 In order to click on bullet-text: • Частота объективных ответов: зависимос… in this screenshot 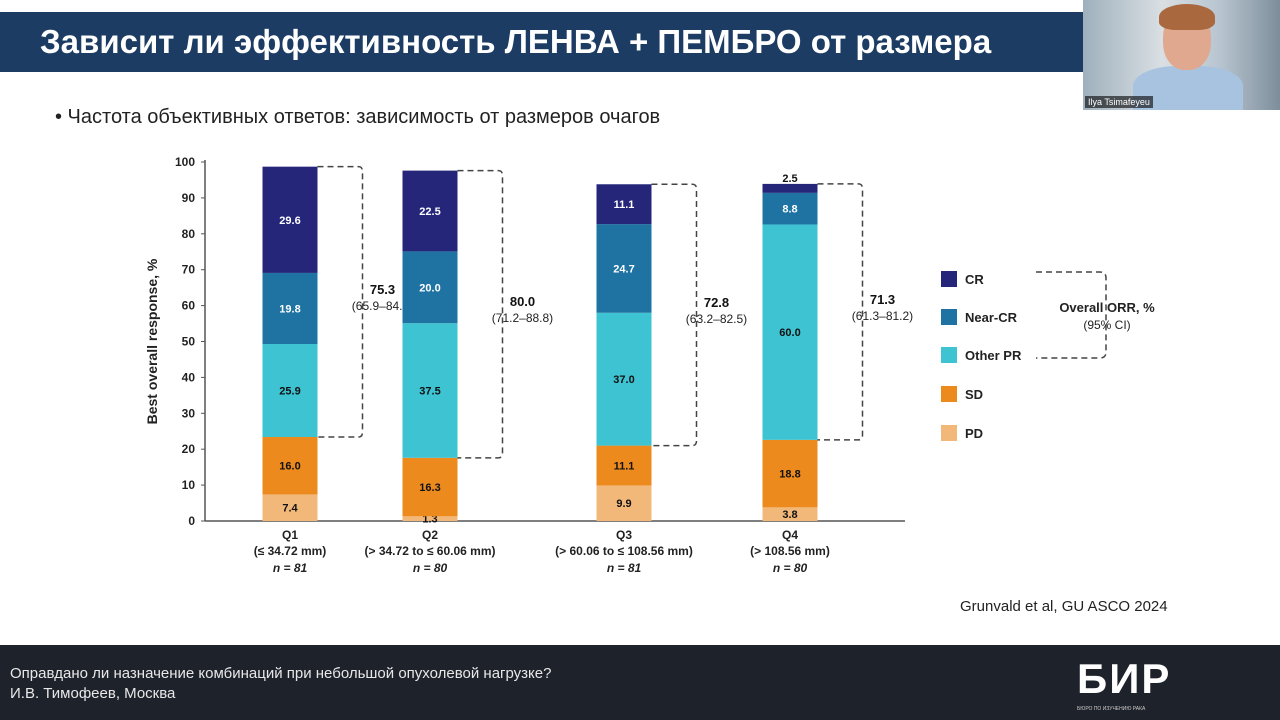, I will do `click(358, 117)`.